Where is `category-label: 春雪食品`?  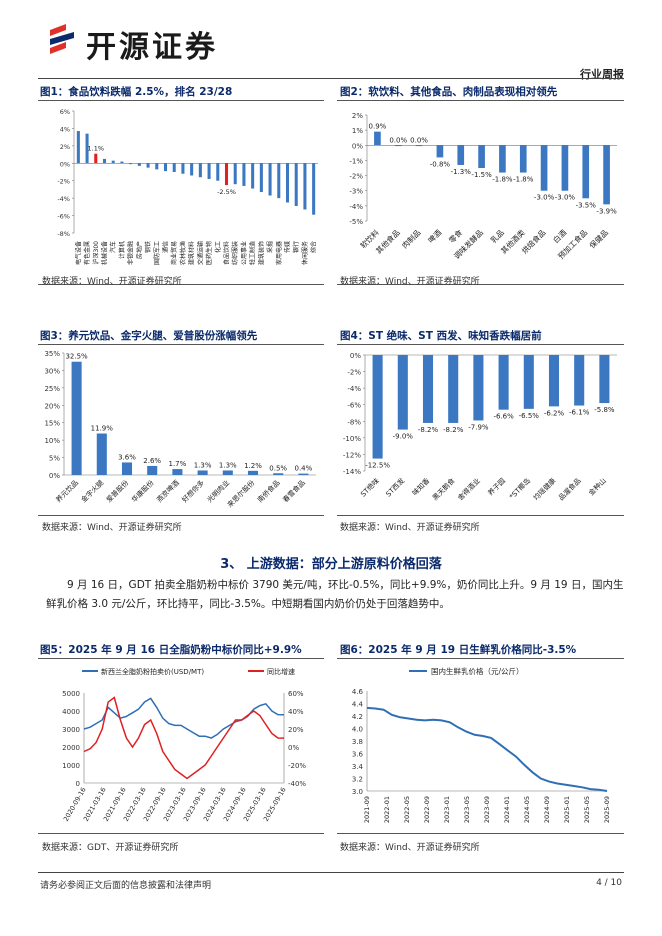
category-label: 春雪食品 is located at coordinates (294, 491).